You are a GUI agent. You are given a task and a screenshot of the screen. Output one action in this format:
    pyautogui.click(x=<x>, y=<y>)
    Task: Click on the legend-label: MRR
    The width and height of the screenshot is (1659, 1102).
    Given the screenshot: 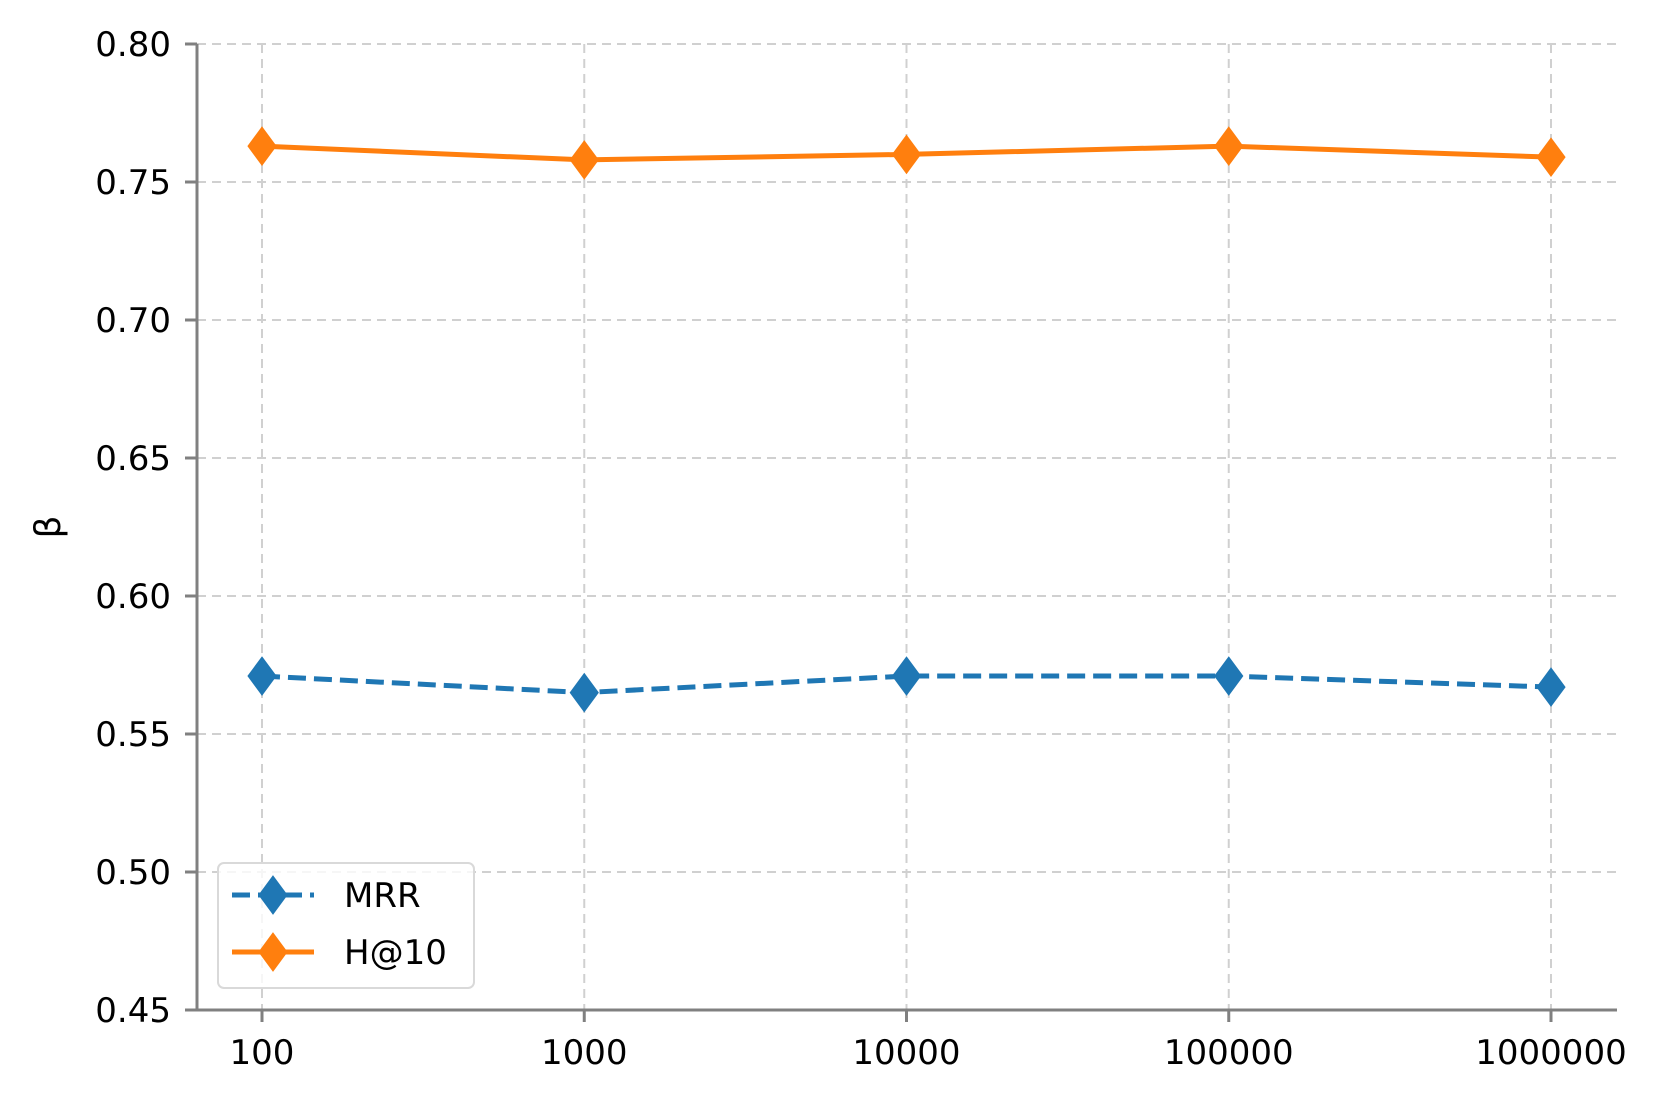 What is the action you would take?
    pyautogui.click(x=382, y=896)
    